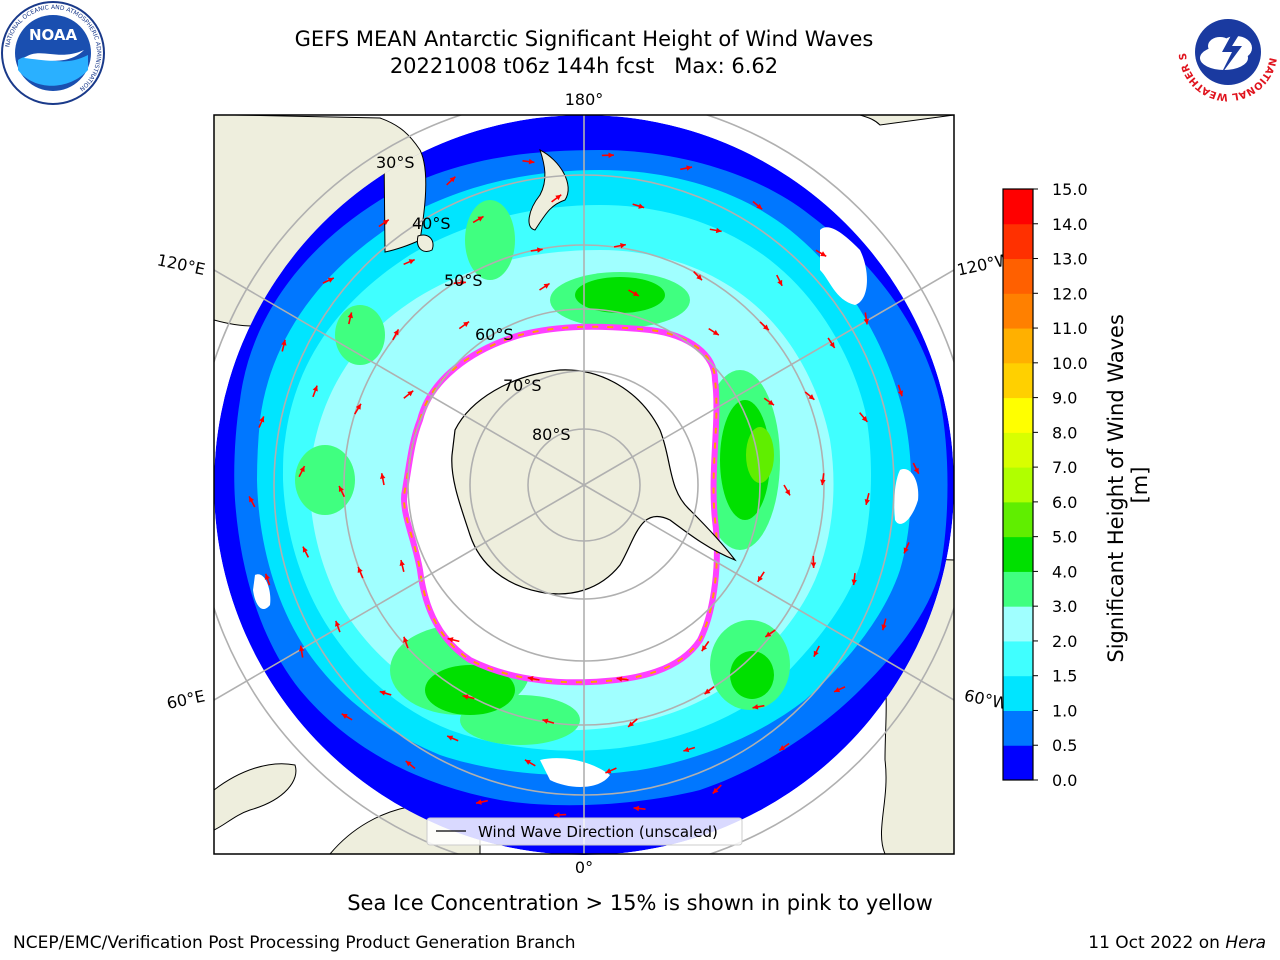 This screenshot has height=960, width=1280. I want to click on colorbar-tick-label: 15.0, so click(1070, 189).